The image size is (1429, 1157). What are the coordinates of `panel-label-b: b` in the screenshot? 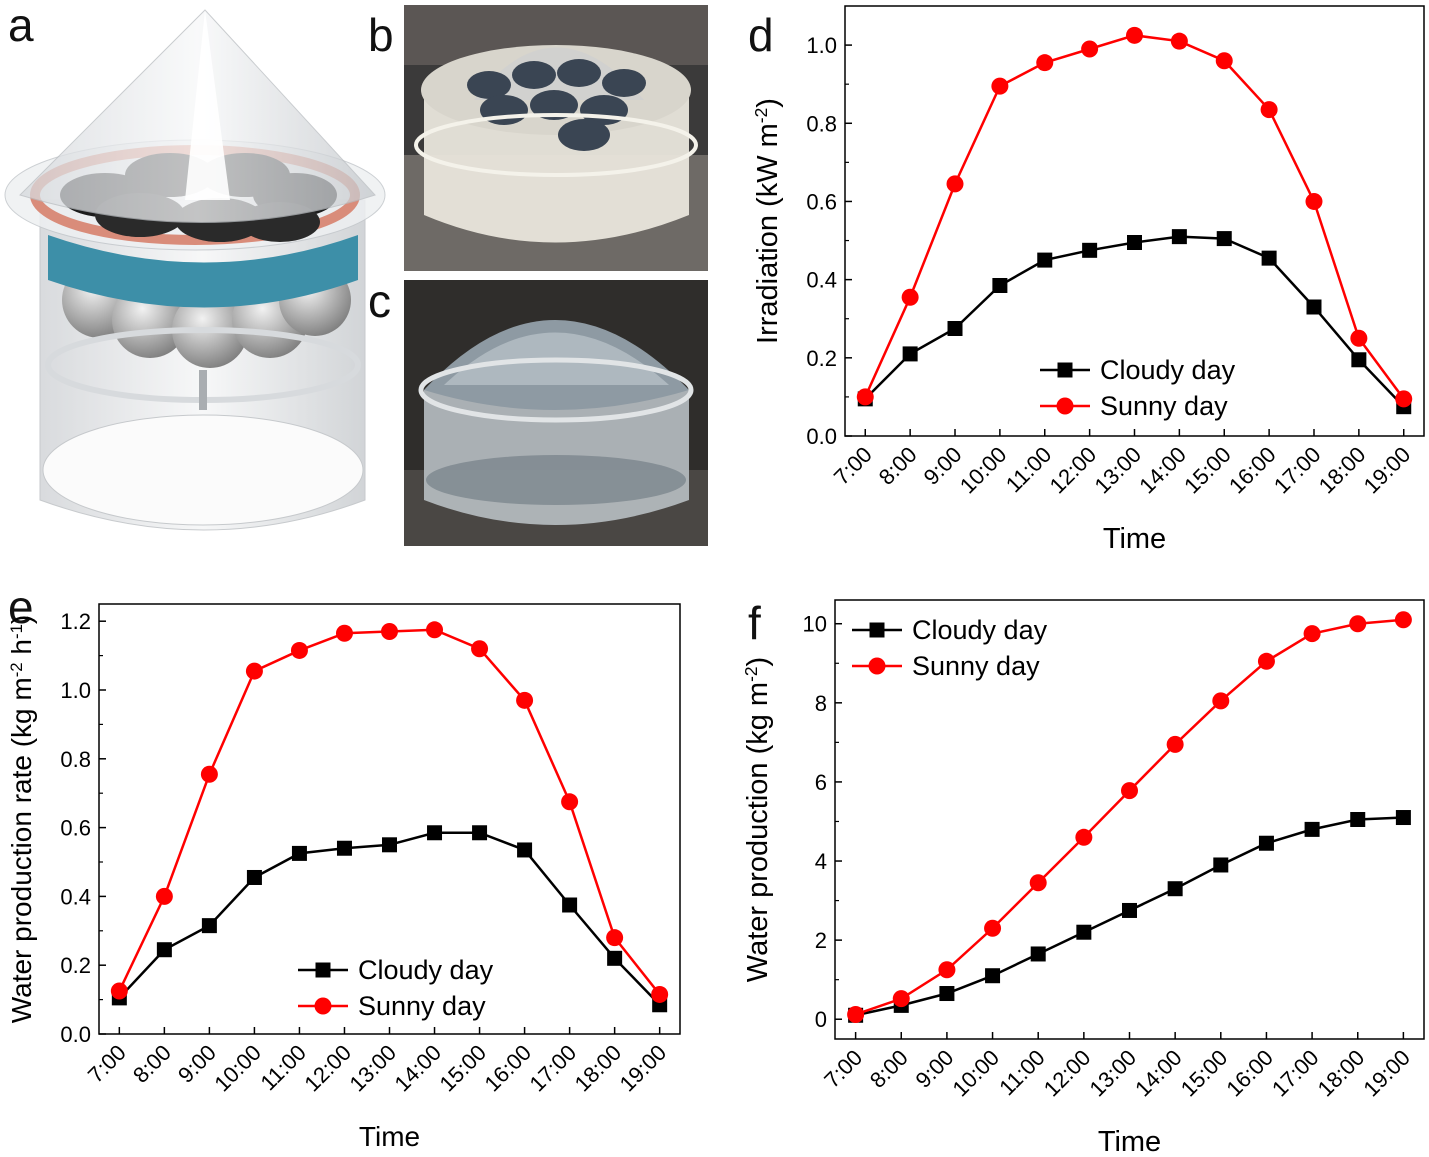 It's located at (381, 35).